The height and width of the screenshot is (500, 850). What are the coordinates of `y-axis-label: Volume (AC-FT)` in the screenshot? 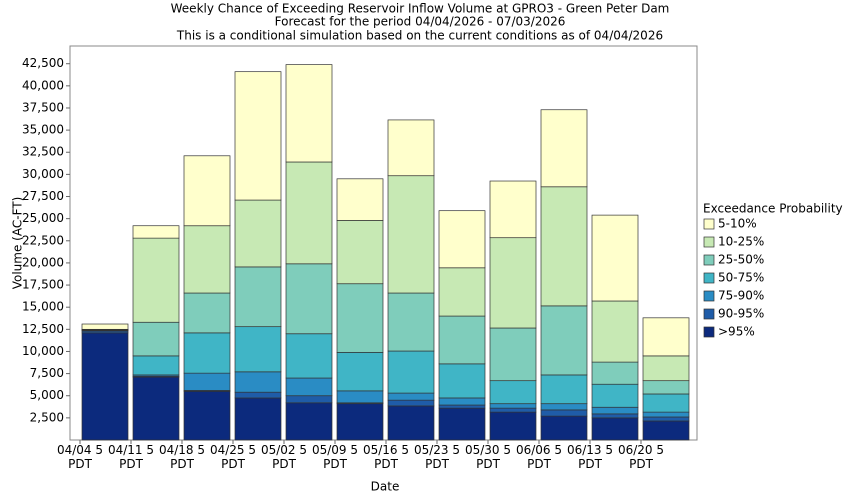 It's located at (18, 243).